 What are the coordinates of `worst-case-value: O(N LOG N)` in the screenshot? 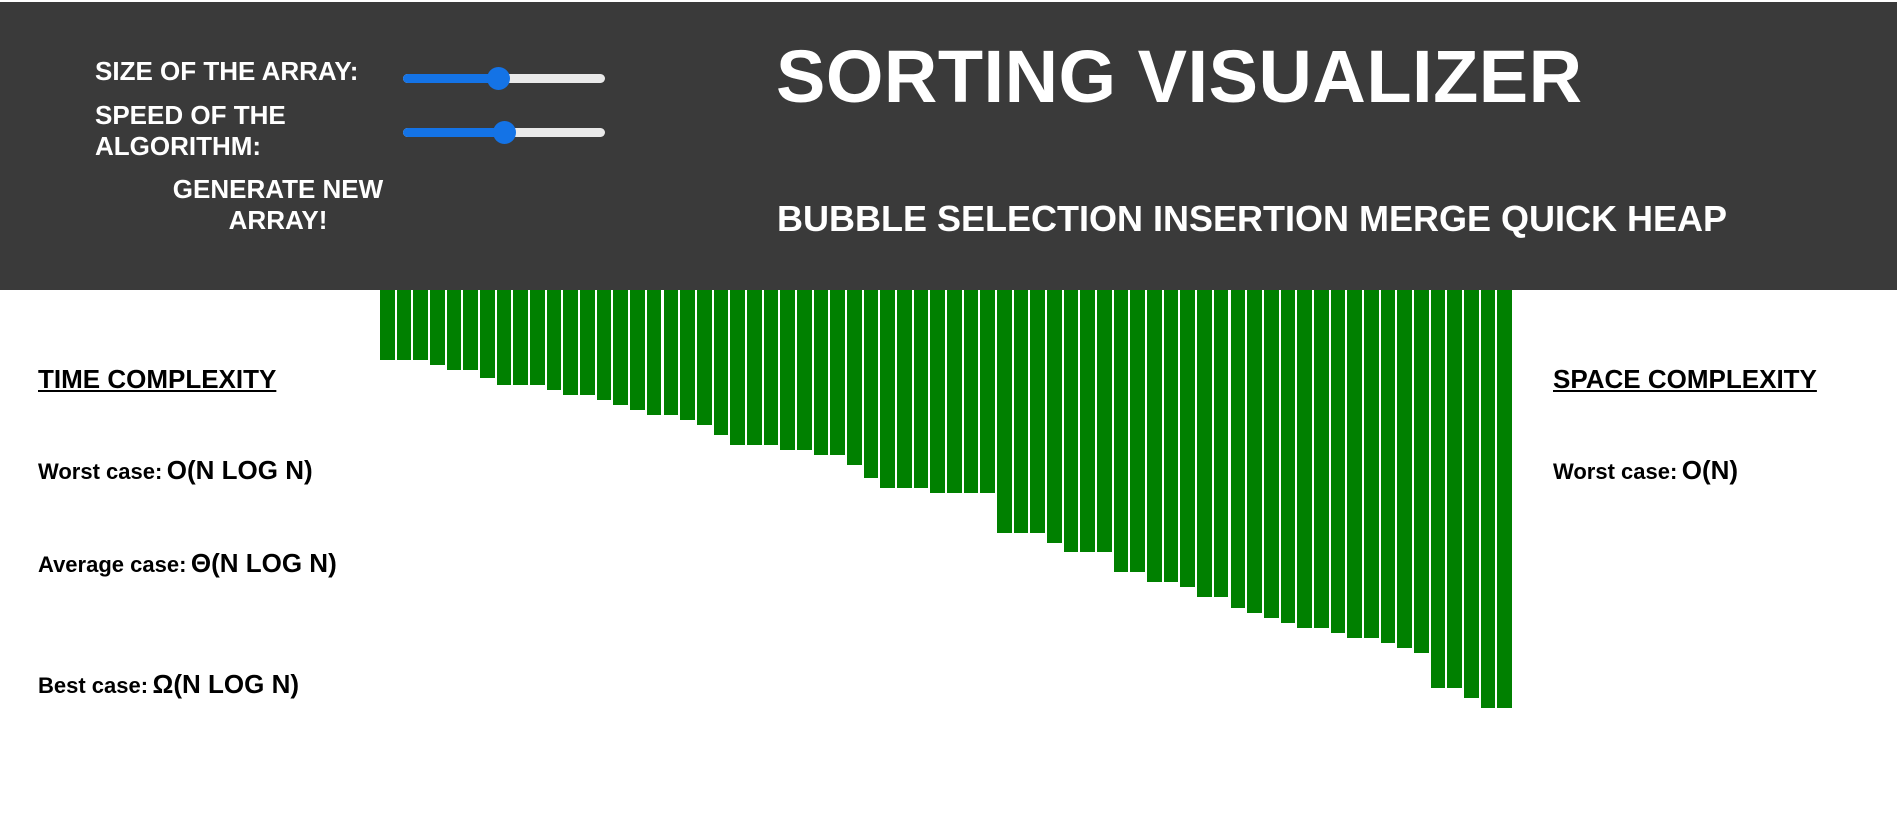 It's located at (239, 470).